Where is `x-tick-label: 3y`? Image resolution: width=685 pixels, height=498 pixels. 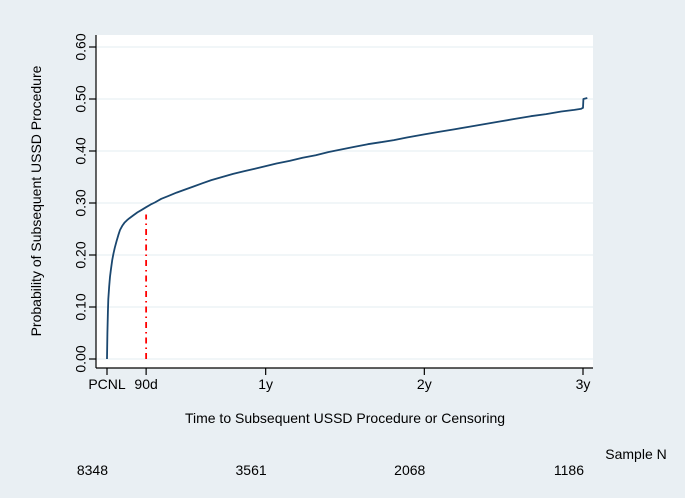
x-tick-label: 3y is located at coordinates (583, 384).